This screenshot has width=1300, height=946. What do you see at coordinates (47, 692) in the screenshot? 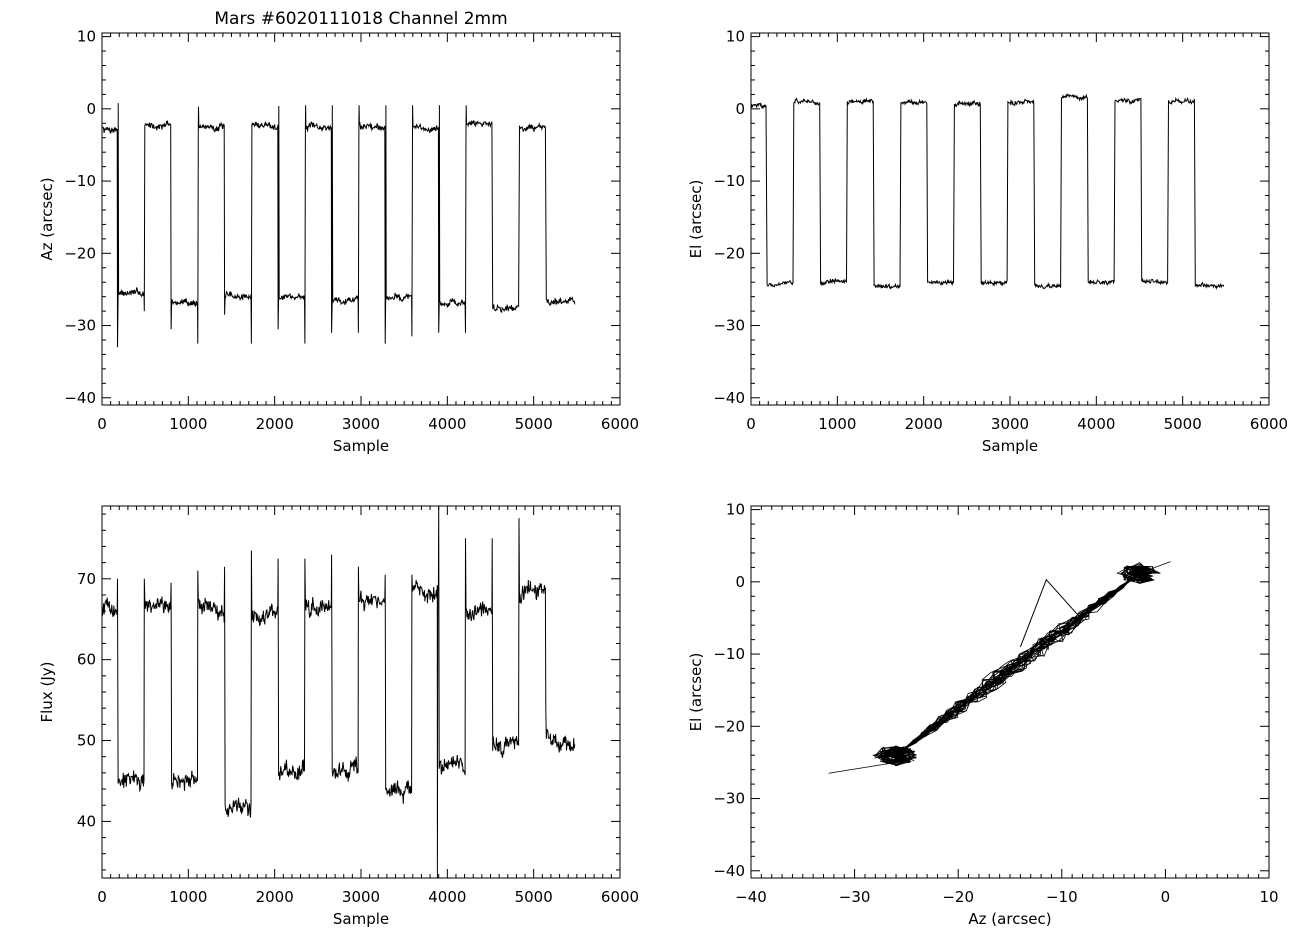
I see `y-axis-label: Flux (Jy)` at bounding box center [47, 692].